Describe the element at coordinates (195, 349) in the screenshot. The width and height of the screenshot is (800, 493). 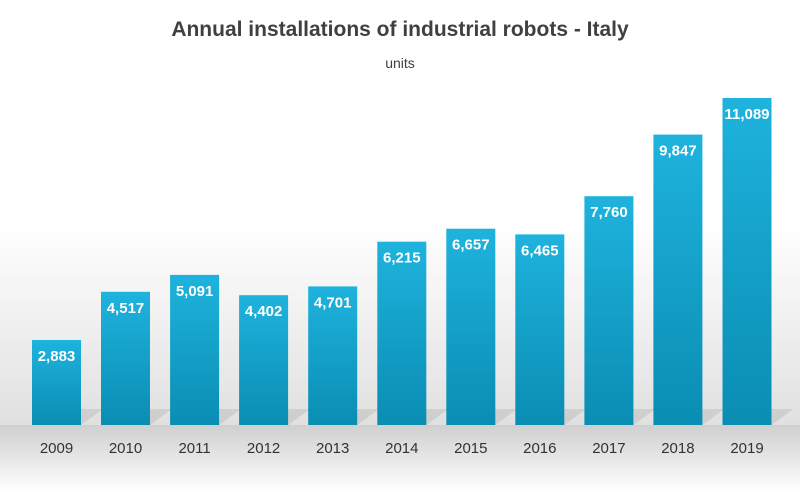
I see `bar-2011` at that location.